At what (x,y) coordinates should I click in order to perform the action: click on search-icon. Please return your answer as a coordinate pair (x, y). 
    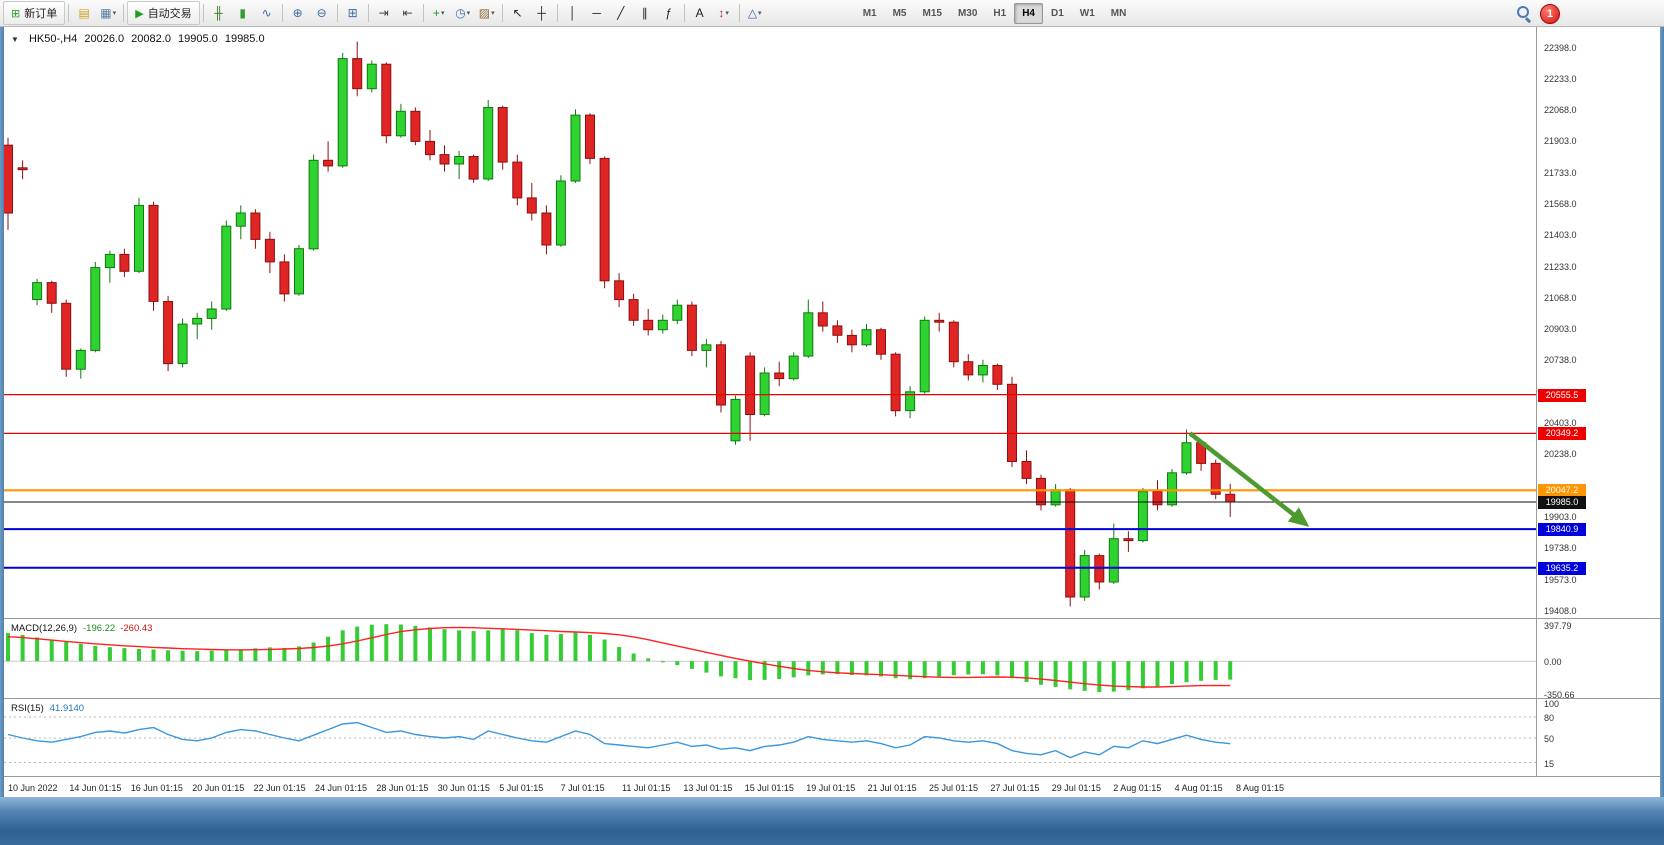
    Looking at the image, I should click on (1524, 13).